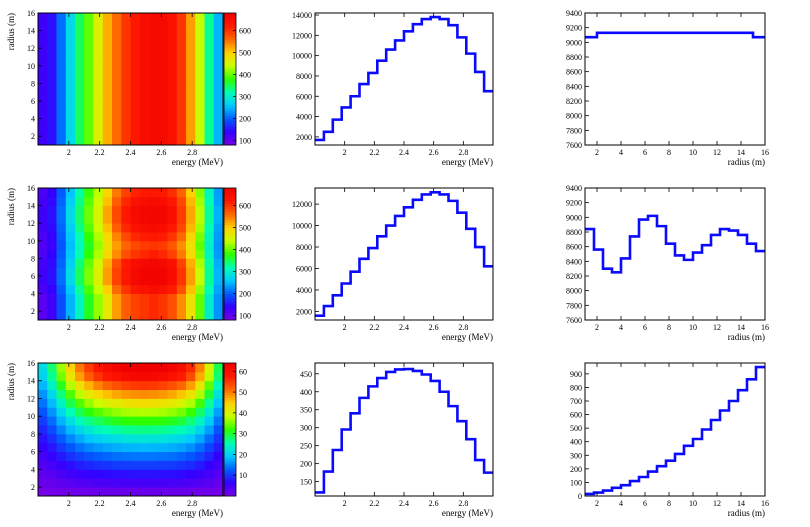  Describe the element at coordinates (345, 327) in the screenshot. I see `x-tick-label: 2` at that location.